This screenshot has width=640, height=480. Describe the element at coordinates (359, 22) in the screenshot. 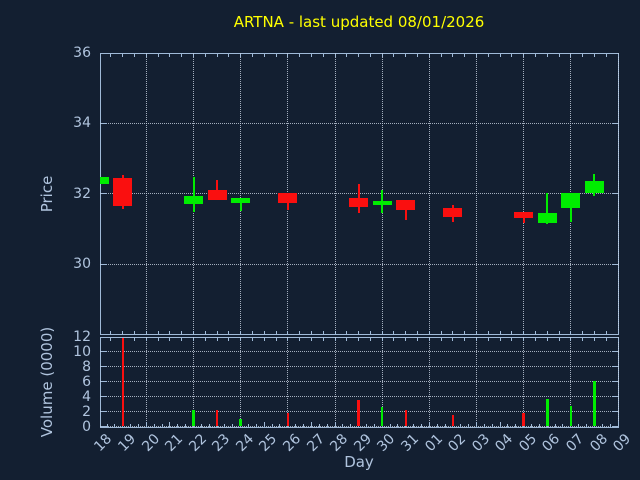

I see `chart-title: ARTNA - last updated 08/01/2026` at that location.